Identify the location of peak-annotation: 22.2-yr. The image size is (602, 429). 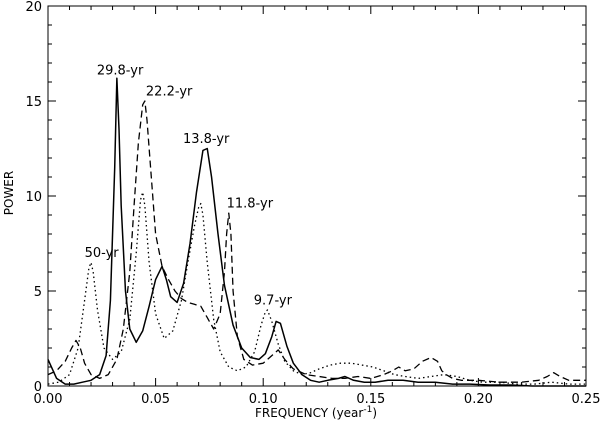
(169, 91).